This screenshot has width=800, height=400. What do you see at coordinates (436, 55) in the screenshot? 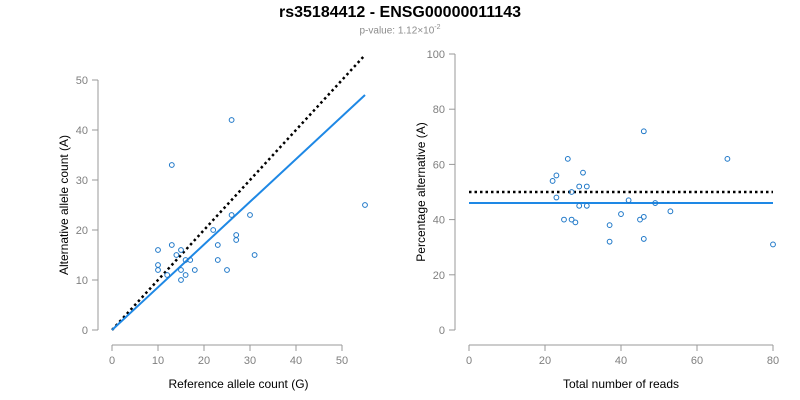
I see `y-tick-label: 100` at bounding box center [436, 55].